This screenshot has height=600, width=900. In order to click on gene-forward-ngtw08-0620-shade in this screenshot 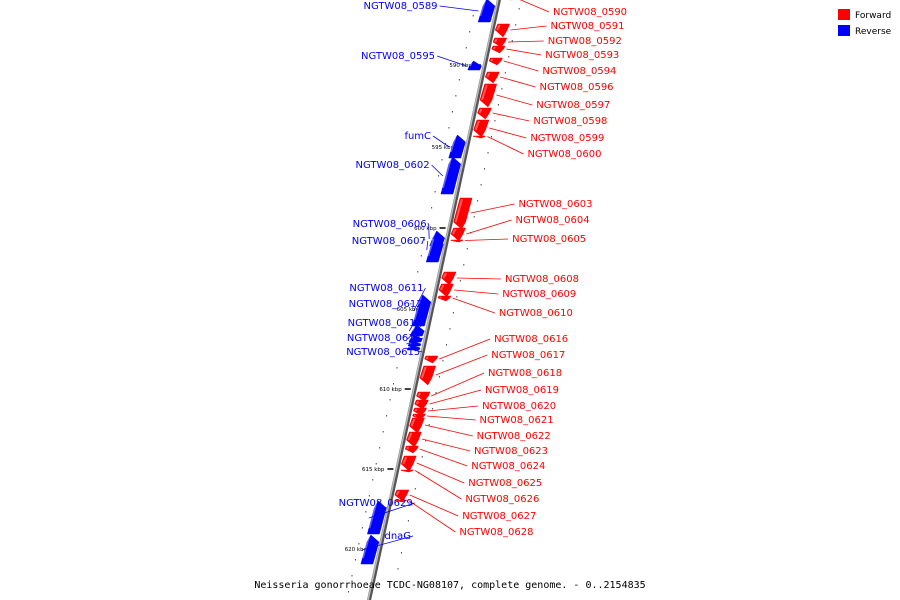, I will do `click(416, 410)`.